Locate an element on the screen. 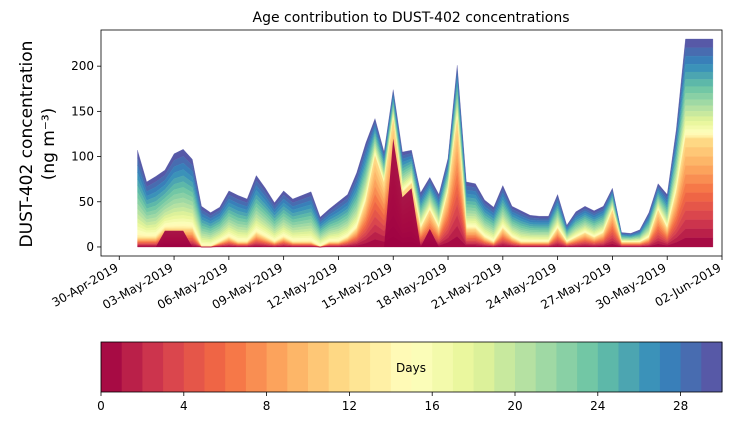 The height and width of the screenshot is (425, 730). colorbar-tick-label: 28 is located at coordinates (680, 406).